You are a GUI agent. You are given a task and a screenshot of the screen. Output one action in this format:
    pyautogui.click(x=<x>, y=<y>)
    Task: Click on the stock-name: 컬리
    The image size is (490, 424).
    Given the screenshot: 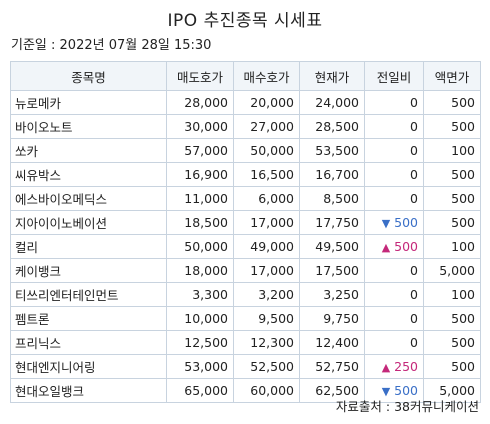 What is the action you would take?
    pyautogui.click(x=88, y=246)
    